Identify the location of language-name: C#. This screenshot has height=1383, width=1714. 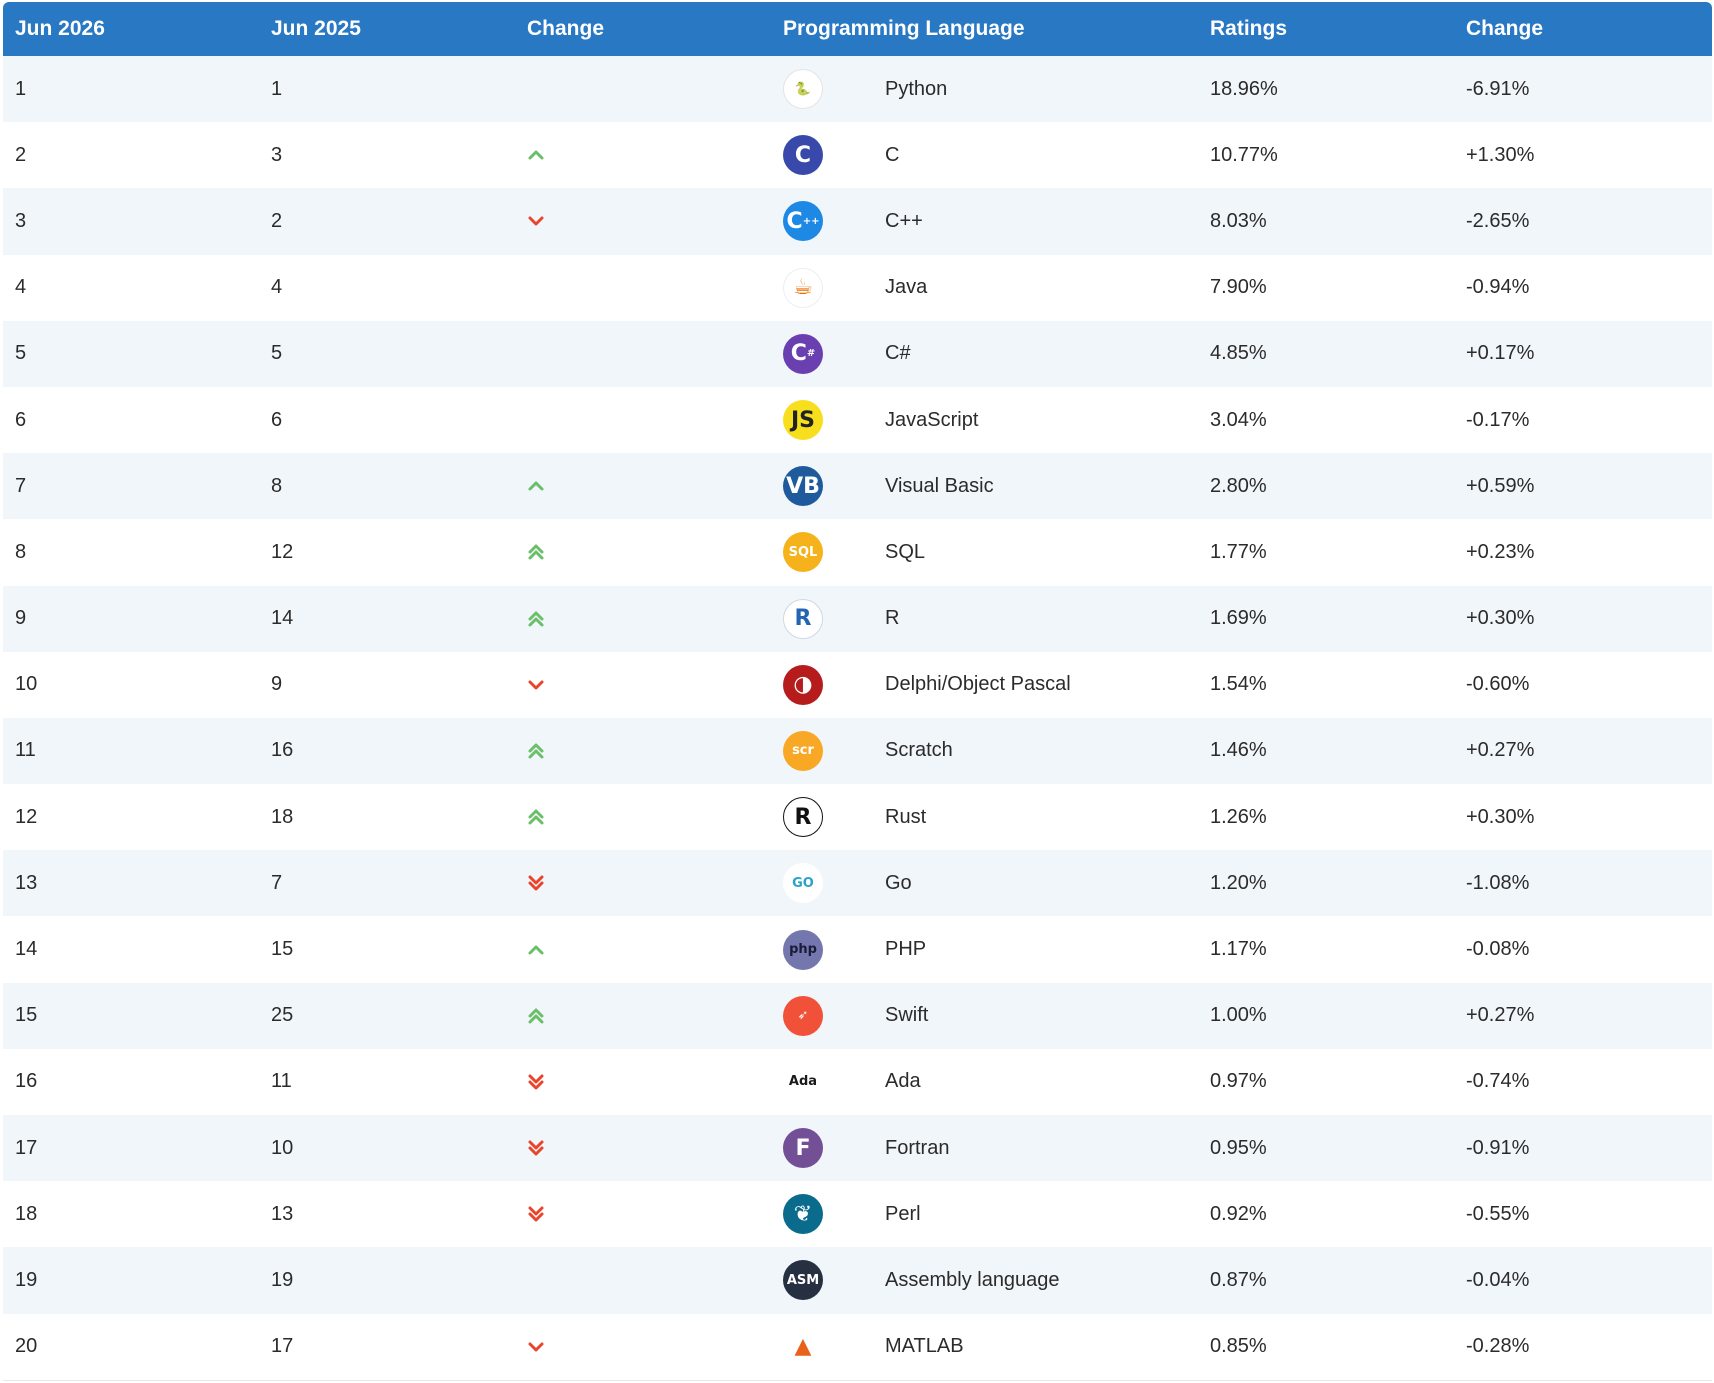
(1035, 353).